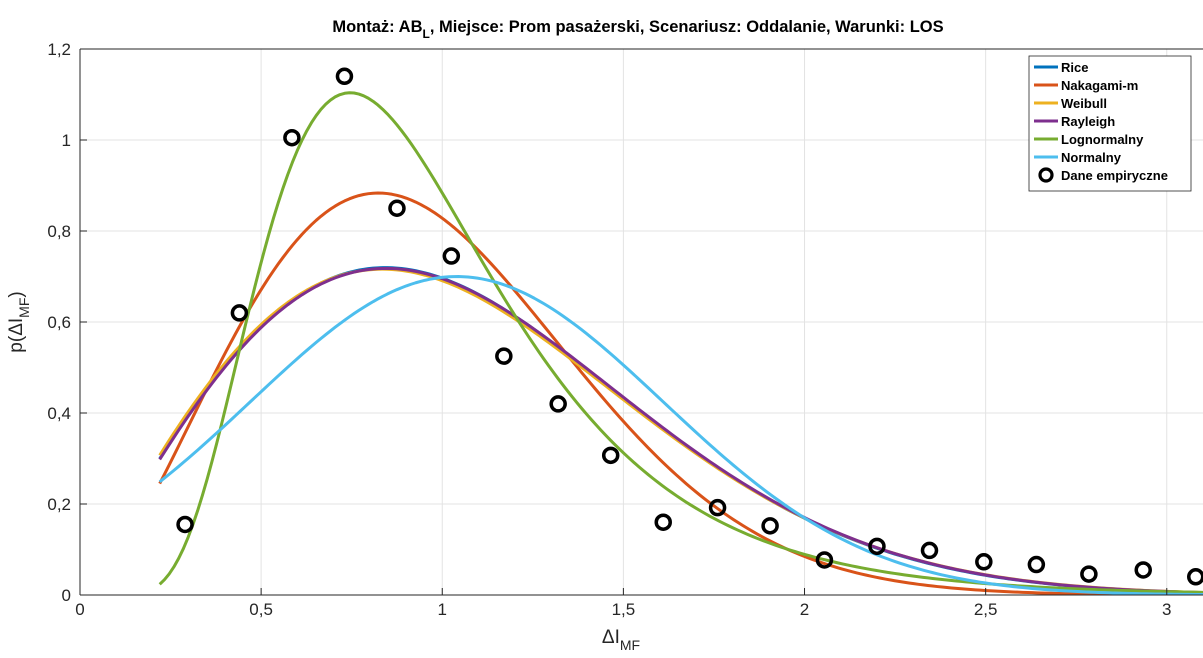 Image resolution: width=1203 pixels, height=658 pixels. Describe the element at coordinates (79, 609) in the screenshot. I see `x-tick-label-0: 0` at that location.